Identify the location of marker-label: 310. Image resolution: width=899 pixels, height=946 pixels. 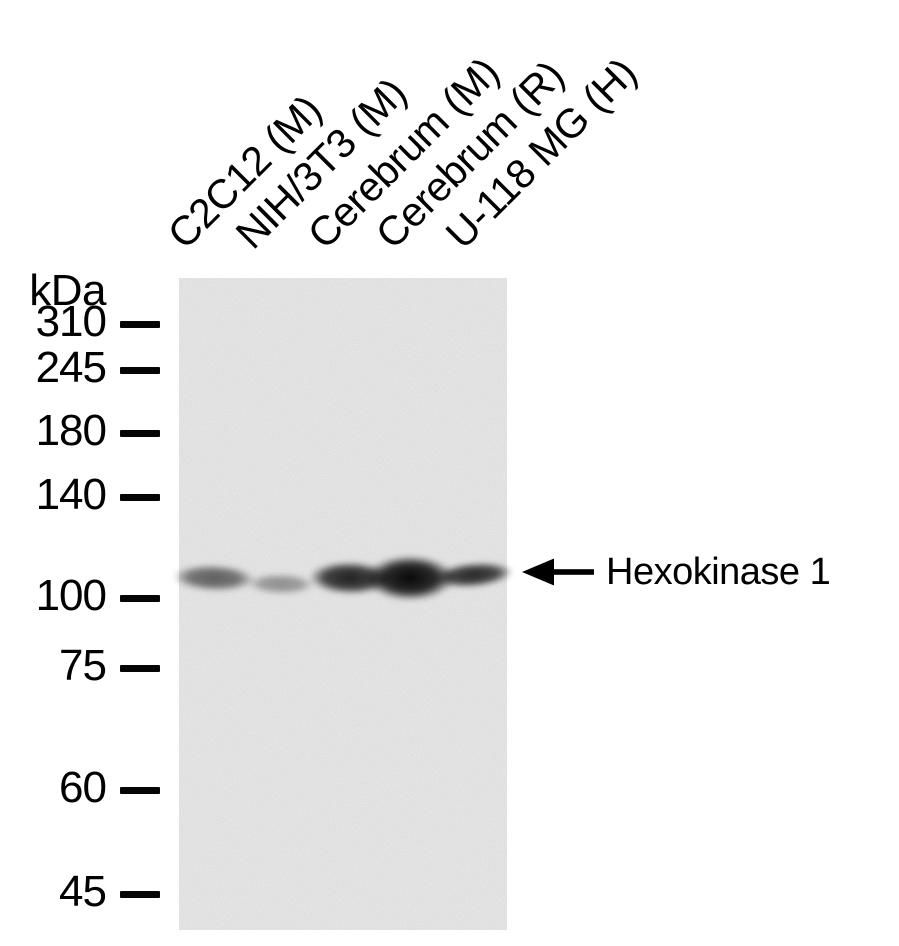
(71, 321).